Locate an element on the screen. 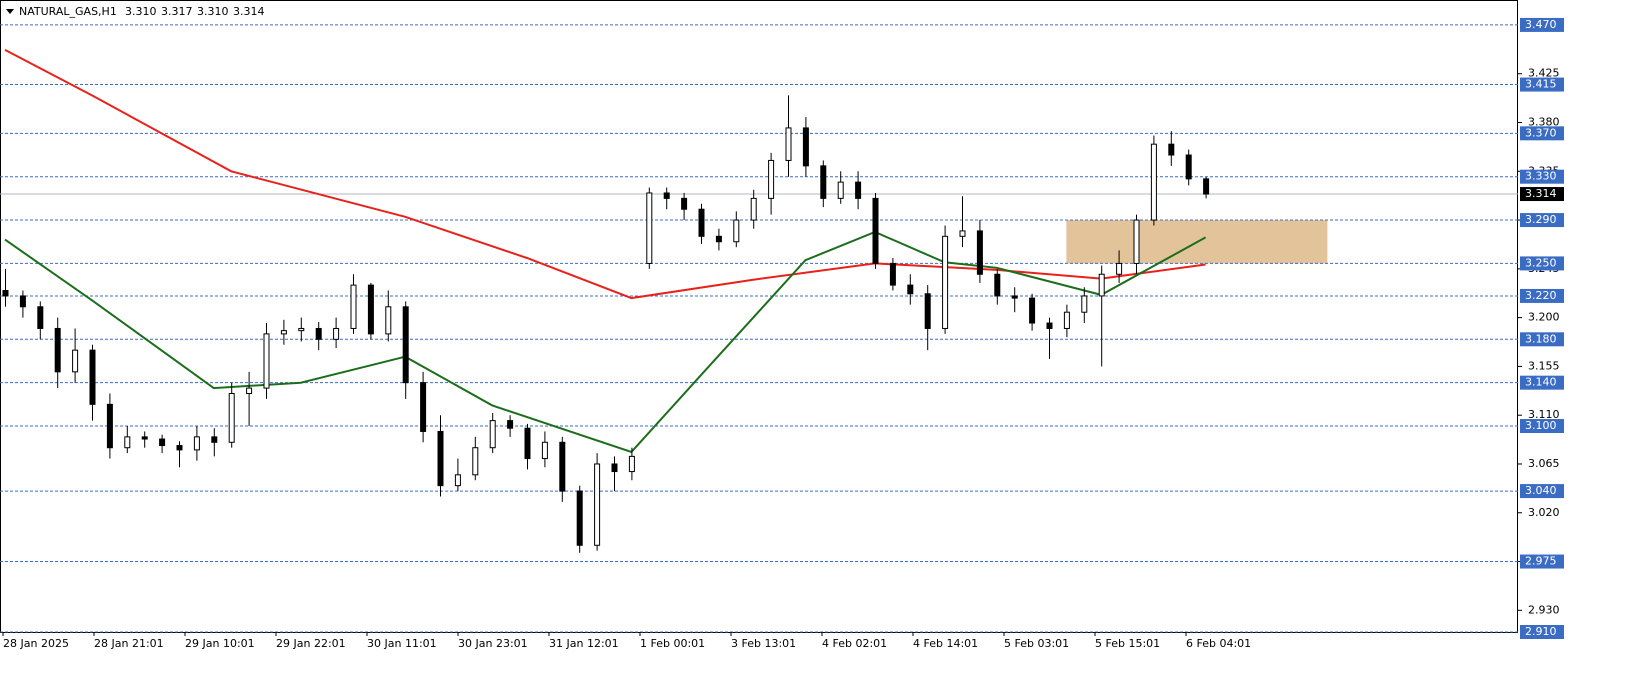 The height and width of the screenshot is (691, 1651). y-tick-label: 3.065 is located at coordinates (1544, 463).